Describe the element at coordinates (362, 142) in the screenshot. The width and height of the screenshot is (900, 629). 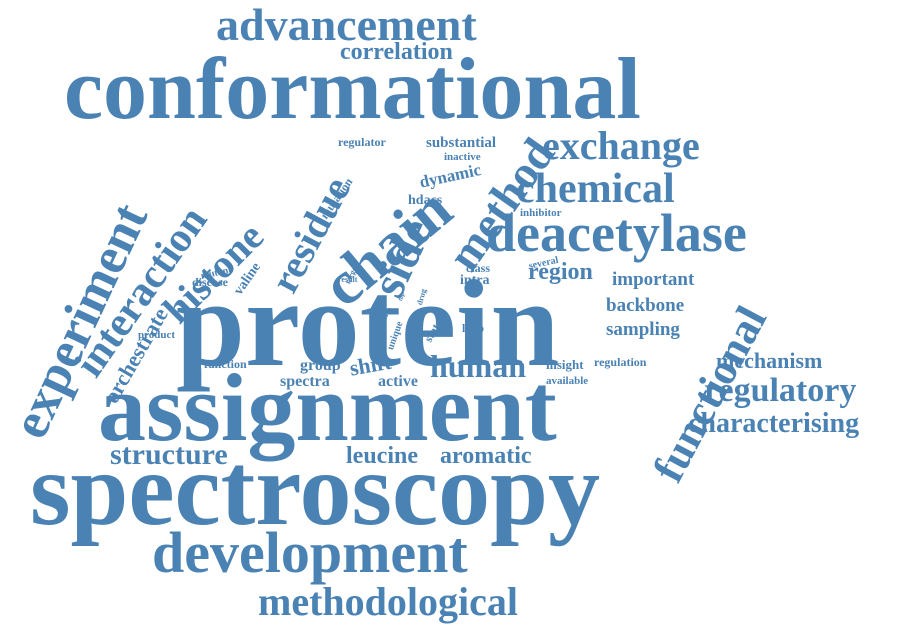
I see `word-regulator: regulator` at that location.